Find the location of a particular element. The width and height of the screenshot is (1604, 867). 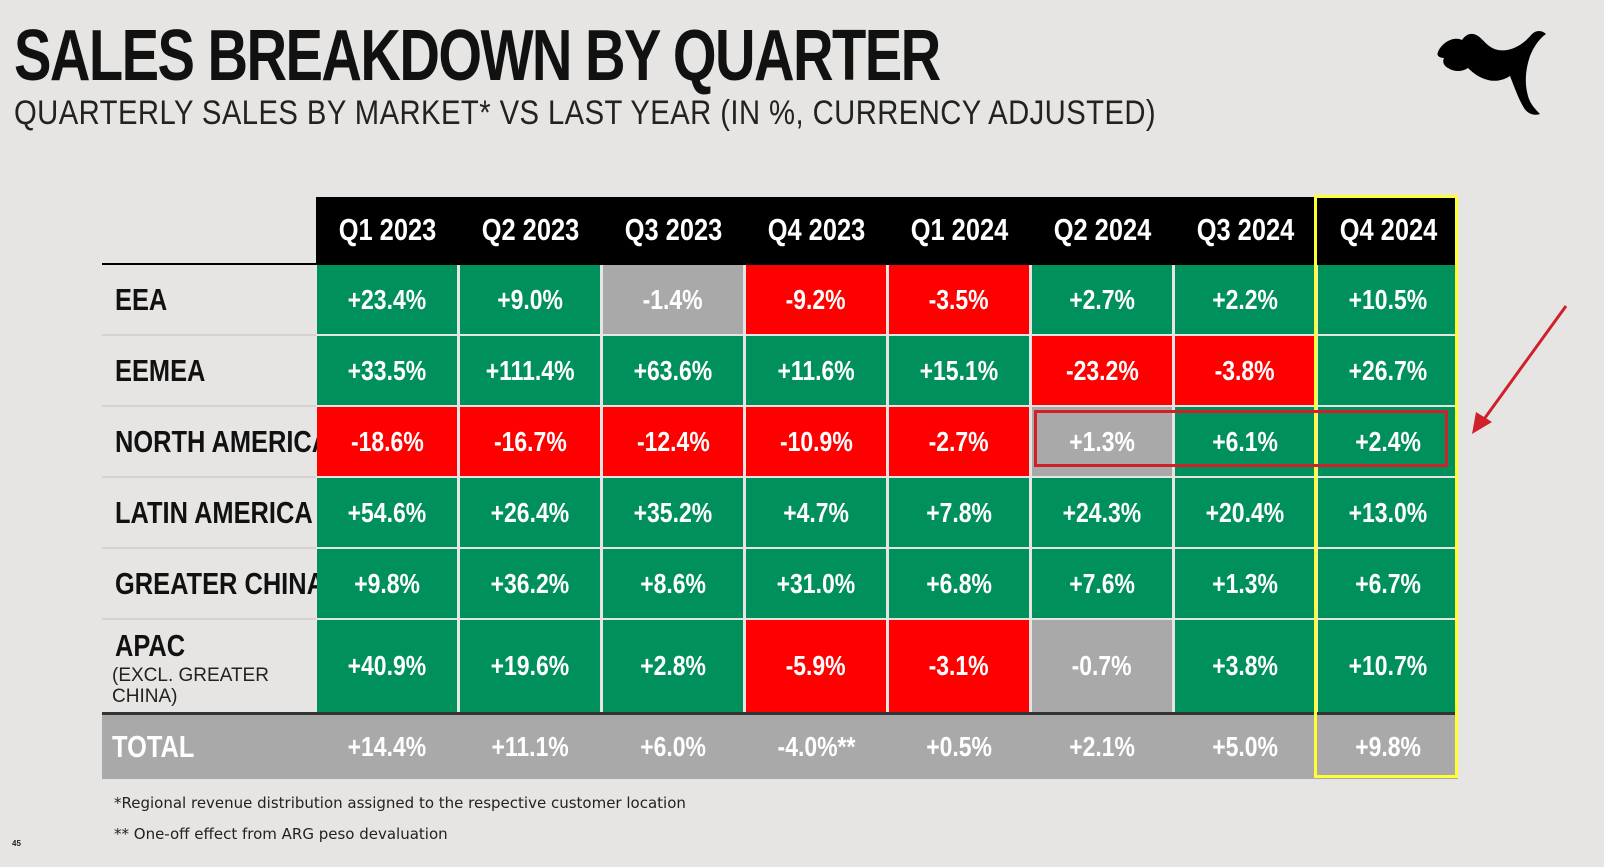

table-cell: +10.5% is located at coordinates (1388, 299).